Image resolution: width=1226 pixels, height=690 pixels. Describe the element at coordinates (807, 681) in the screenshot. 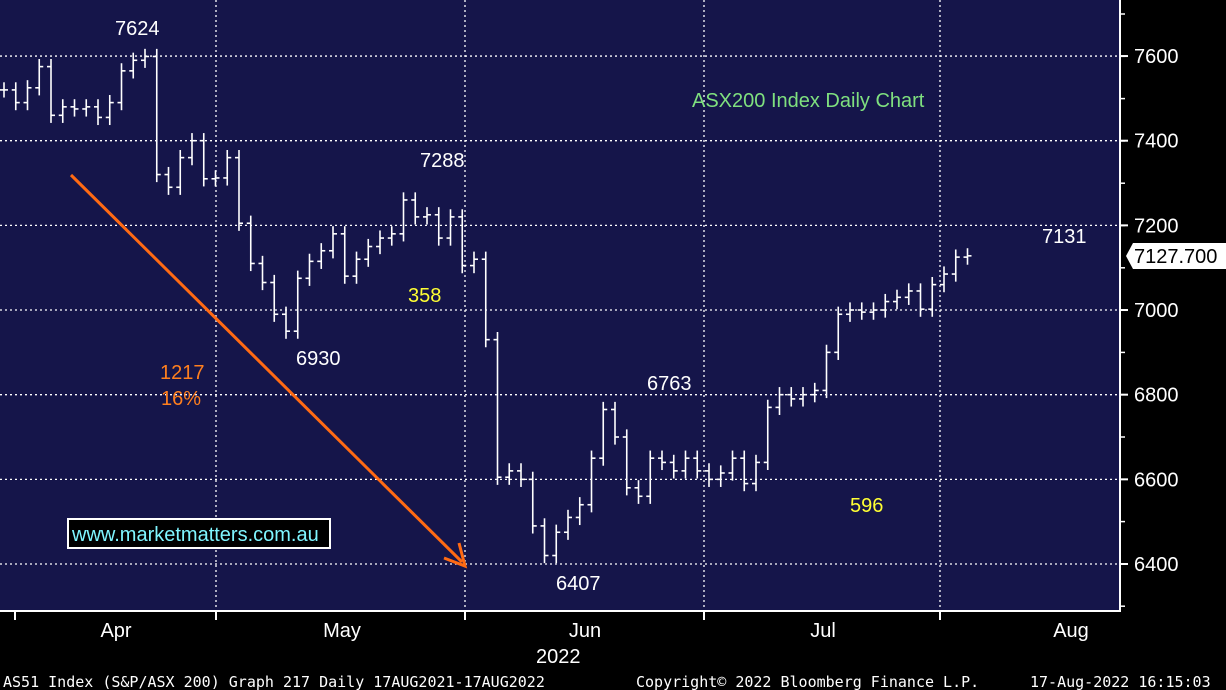

I see `footer-copyright: Copyright© 2022 Bloomberg Finance L.P.` at that location.